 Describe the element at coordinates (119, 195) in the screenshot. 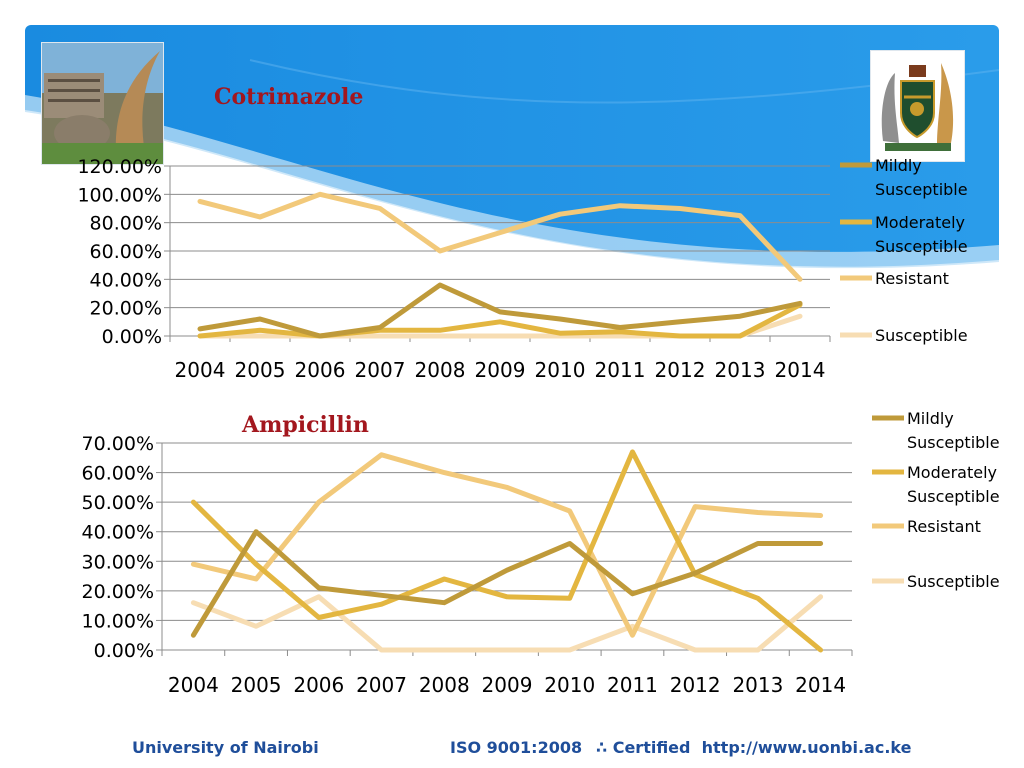

I see `y-tick-label: 100.00%` at that location.